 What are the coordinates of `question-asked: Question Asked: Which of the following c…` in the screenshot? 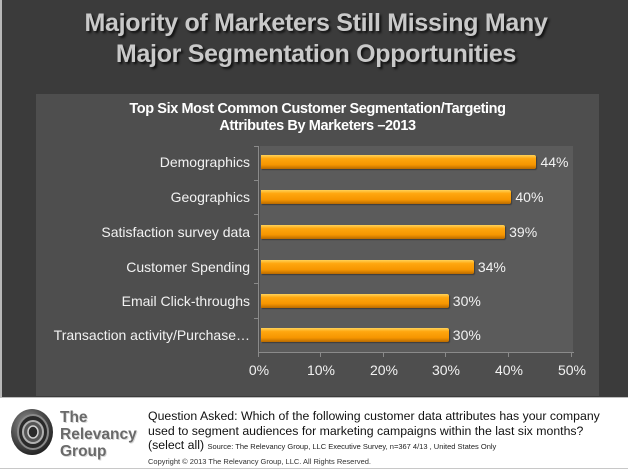 It's located at (374, 430).